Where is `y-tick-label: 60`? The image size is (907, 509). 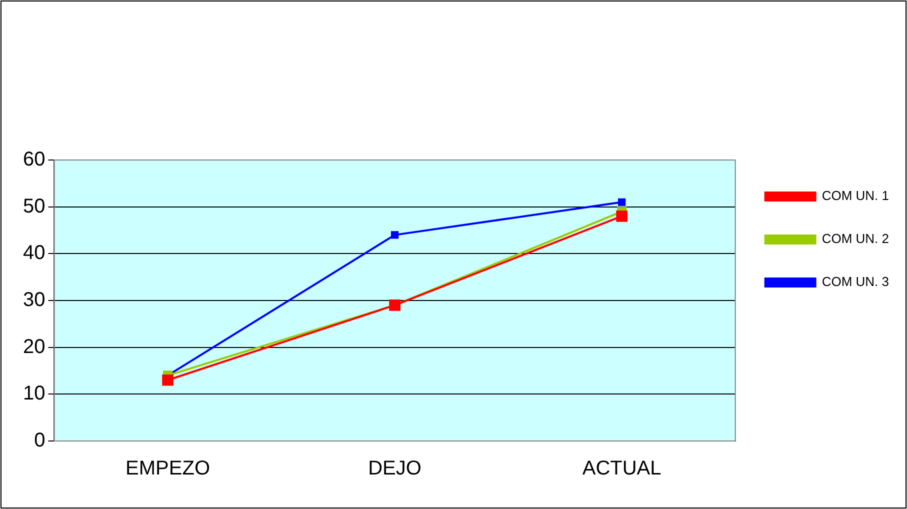 y-tick-label: 60 is located at coordinates (34, 159).